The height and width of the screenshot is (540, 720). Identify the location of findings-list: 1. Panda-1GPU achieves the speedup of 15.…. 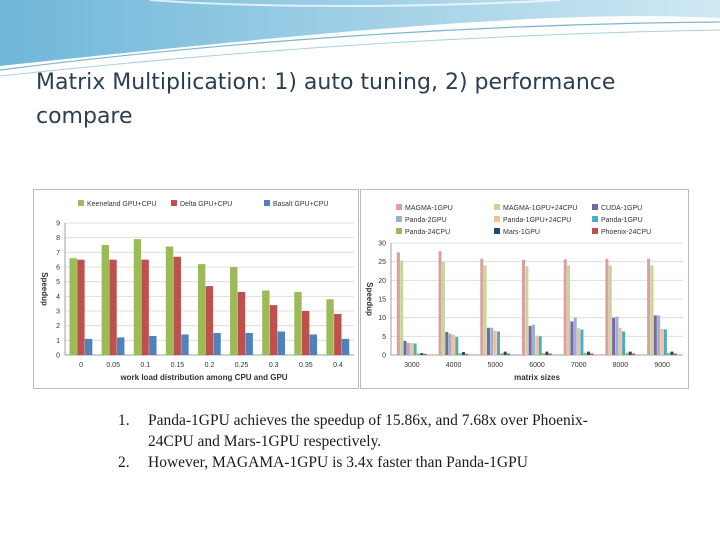
(360, 441).